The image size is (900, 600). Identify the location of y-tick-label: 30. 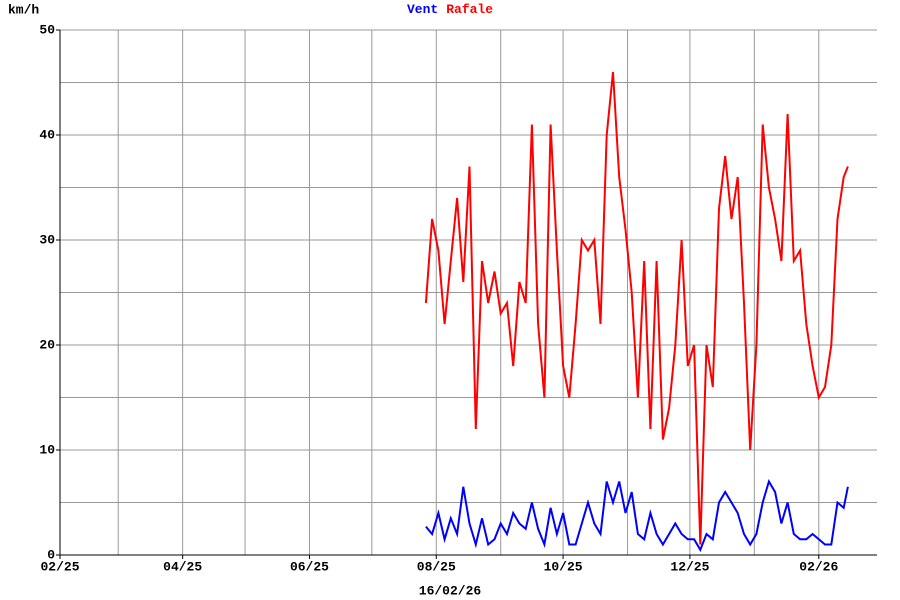
(47, 239).